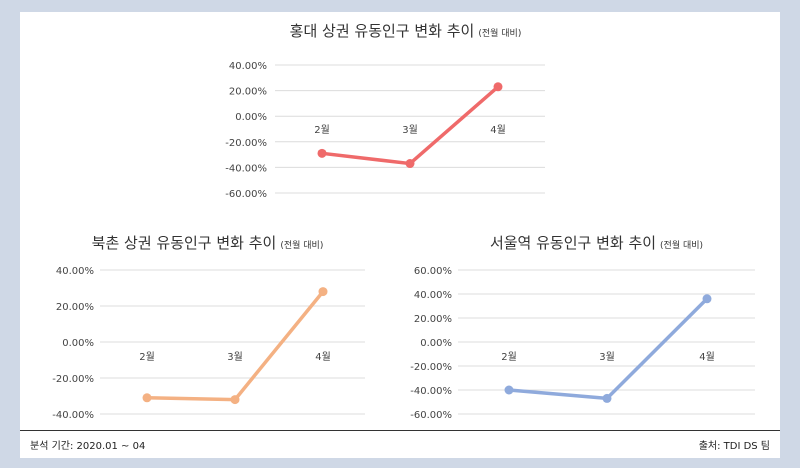  I want to click on chart-title: 북촌 상권 유동인구 변화 추이, so click(184, 243).